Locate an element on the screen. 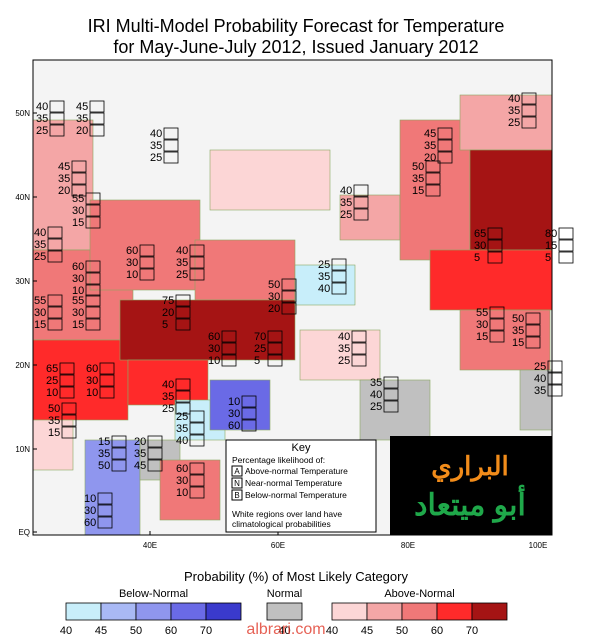 The image size is (592, 641). key-subtitle: Percentage likelihood of: is located at coordinates (278, 460).